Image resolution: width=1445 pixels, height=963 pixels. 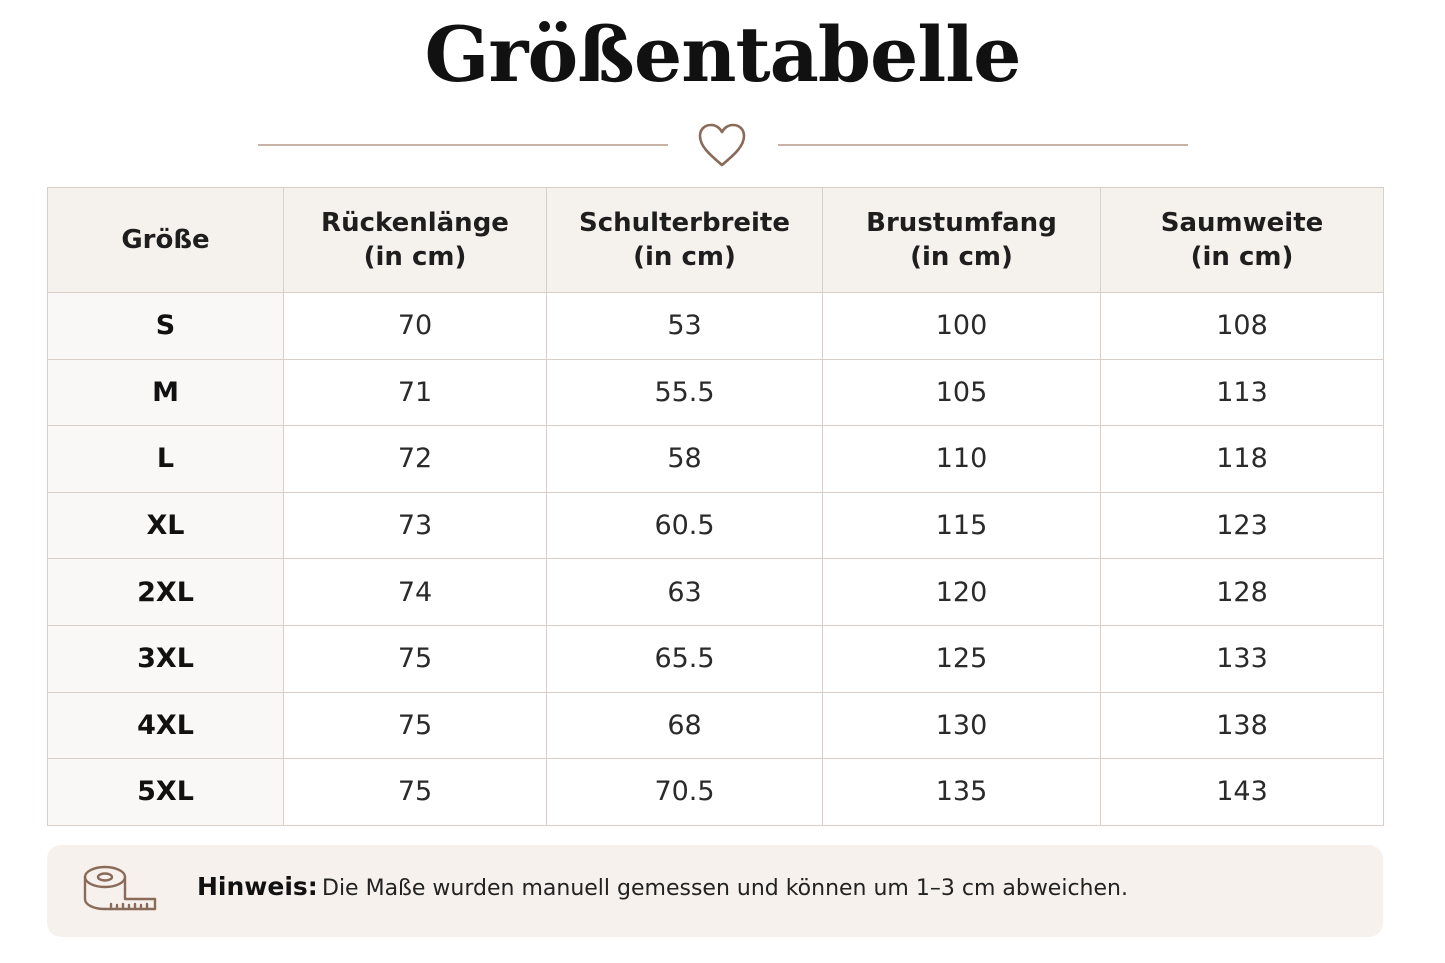 What do you see at coordinates (983, 145) in the screenshot?
I see `divider-line-right` at bounding box center [983, 145].